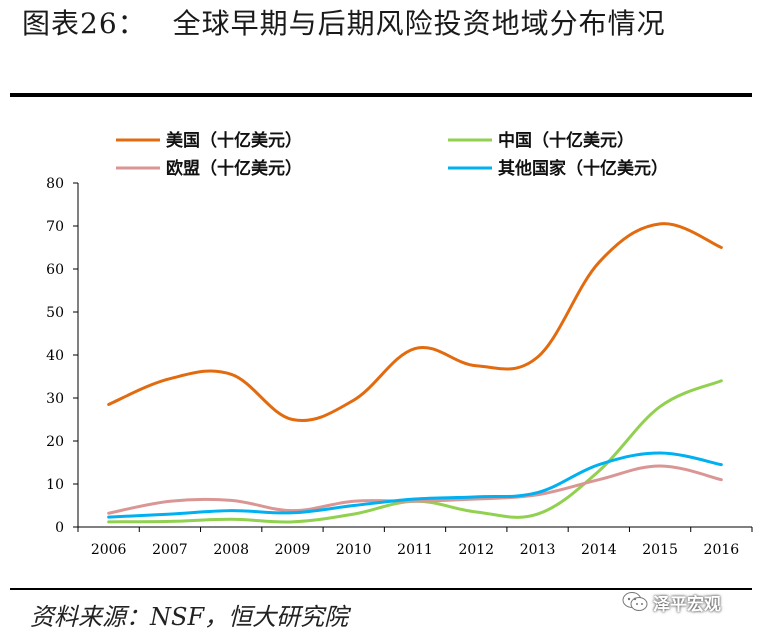 This screenshot has width=763, height=632. I want to click on x-tick-label: 2007, so click(170, 550).